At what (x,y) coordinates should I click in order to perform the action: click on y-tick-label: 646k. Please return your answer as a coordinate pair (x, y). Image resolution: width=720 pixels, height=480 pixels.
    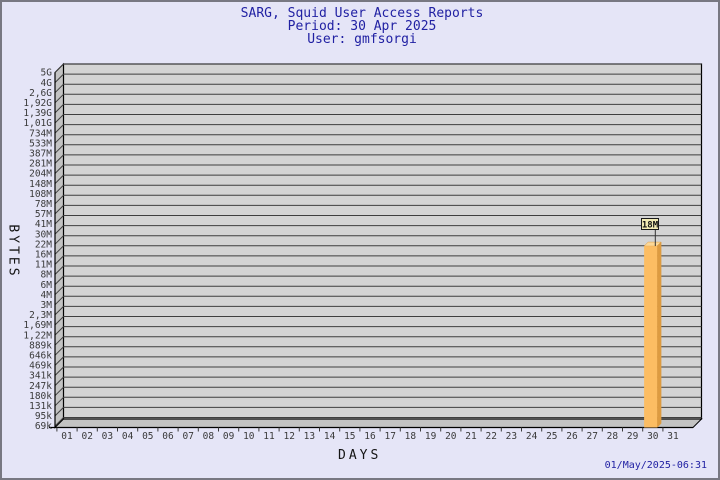
    Looking at the image, I should click on (40, 356).